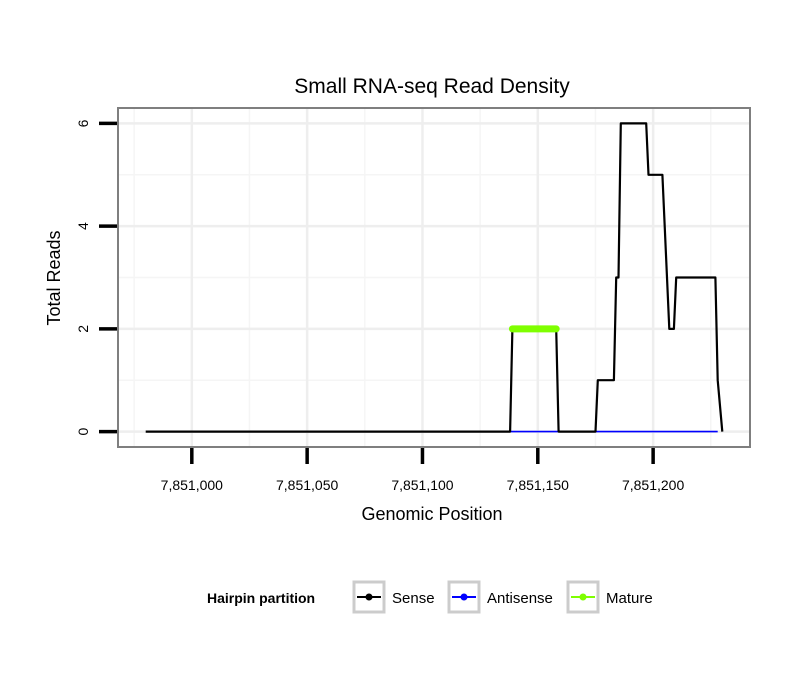 This screenshot has width=810, height=690. I want to click on legend: Hairpin partition Sense Antisense Mature, so click(430, 597).